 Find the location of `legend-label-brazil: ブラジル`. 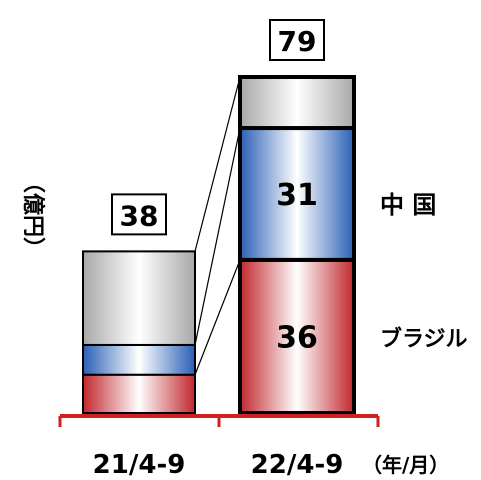

legend-label-brazil: ブラジル is located at coordinates (424, 339).